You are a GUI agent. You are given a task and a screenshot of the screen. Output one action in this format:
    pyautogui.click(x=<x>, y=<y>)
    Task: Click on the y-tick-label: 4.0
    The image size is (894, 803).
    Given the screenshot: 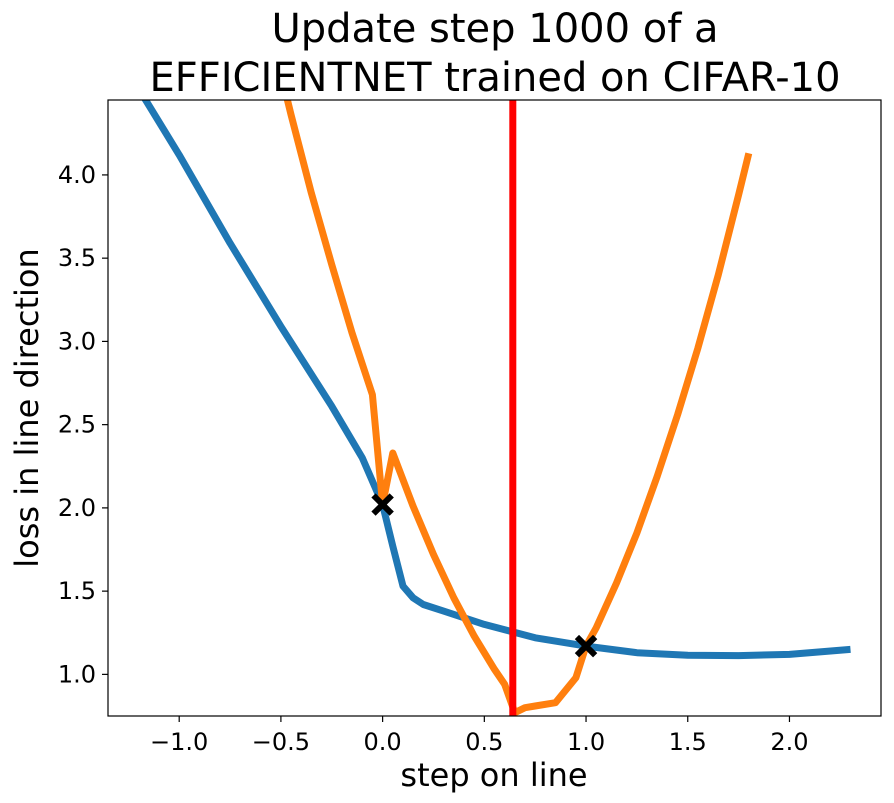 What is the action you would take?
    pyautogui.click(x=77, y=175)
    